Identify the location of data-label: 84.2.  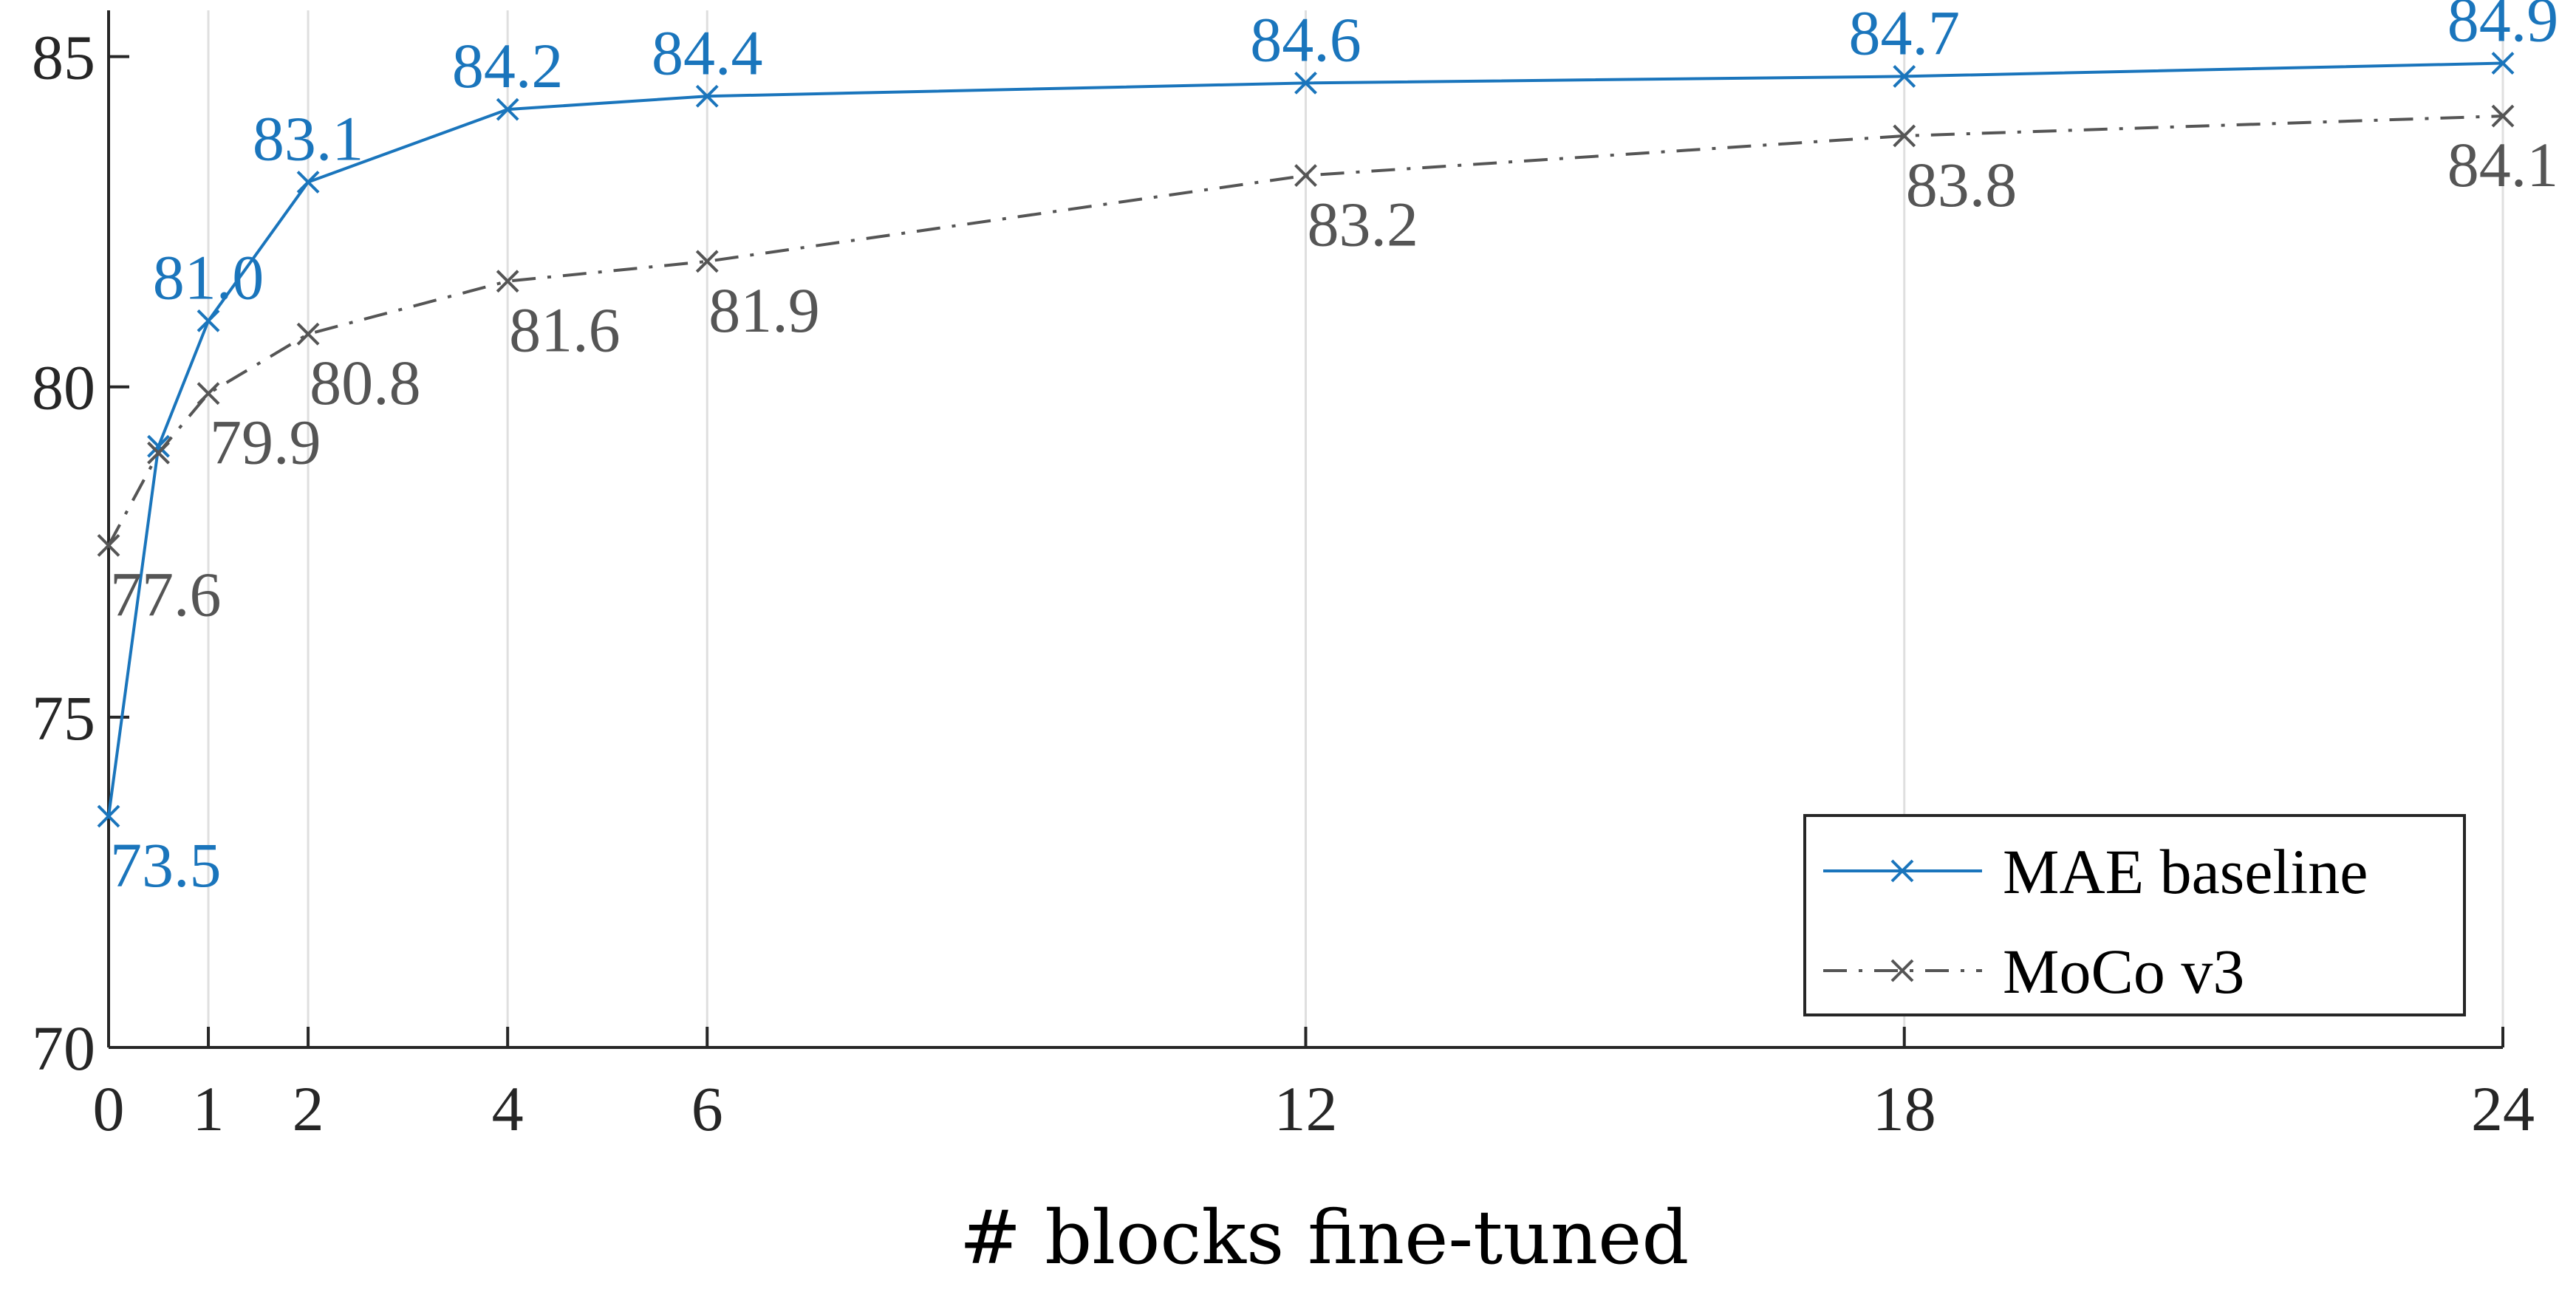
(508, 65).